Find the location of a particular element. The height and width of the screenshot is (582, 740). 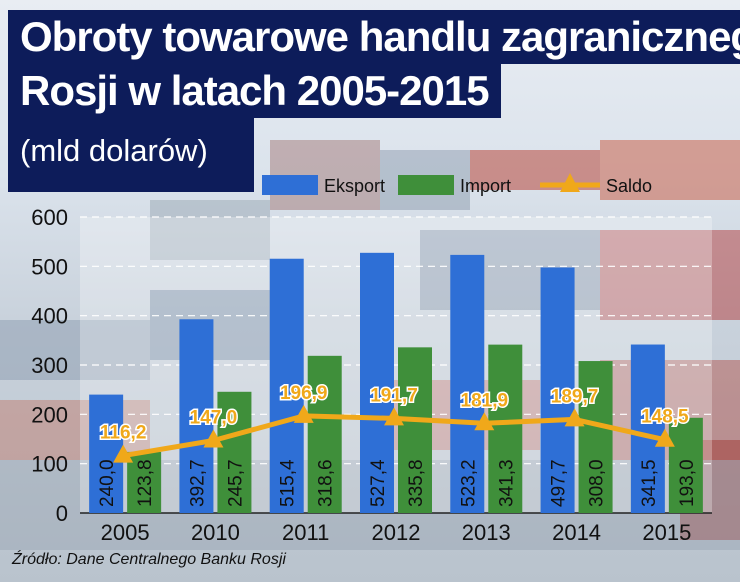

data-label-saldo-2011: 196,9 is located at coordinates (304, 393).